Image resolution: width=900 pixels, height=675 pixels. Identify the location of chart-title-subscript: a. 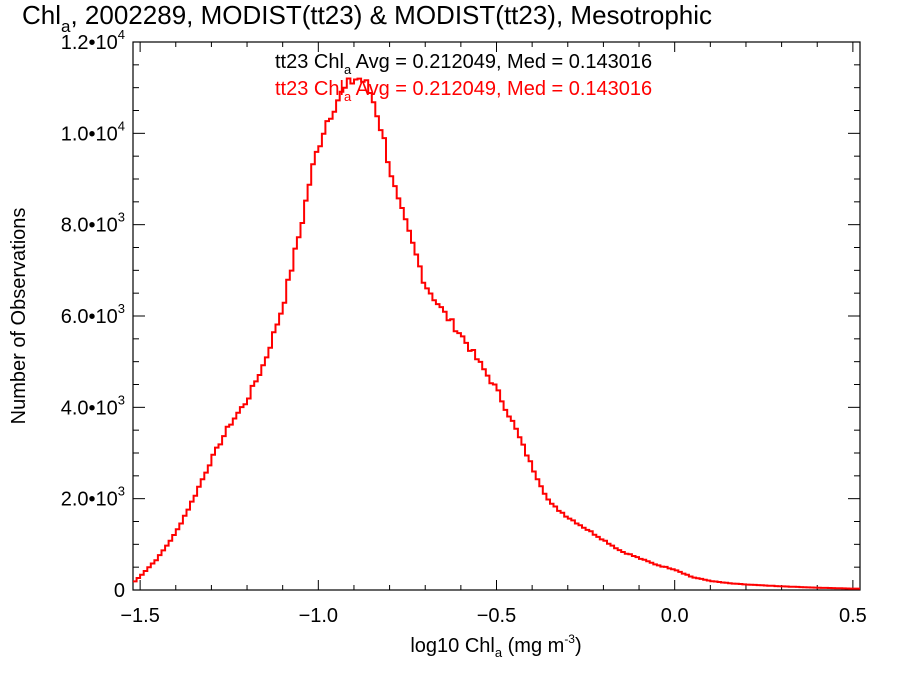
(66, 26).